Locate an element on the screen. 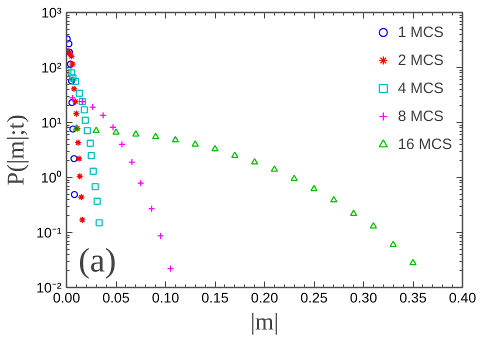 The height and width of the screenshot is (338, 480). legend-label: 16 MCS is located at coordinates (425, 144).